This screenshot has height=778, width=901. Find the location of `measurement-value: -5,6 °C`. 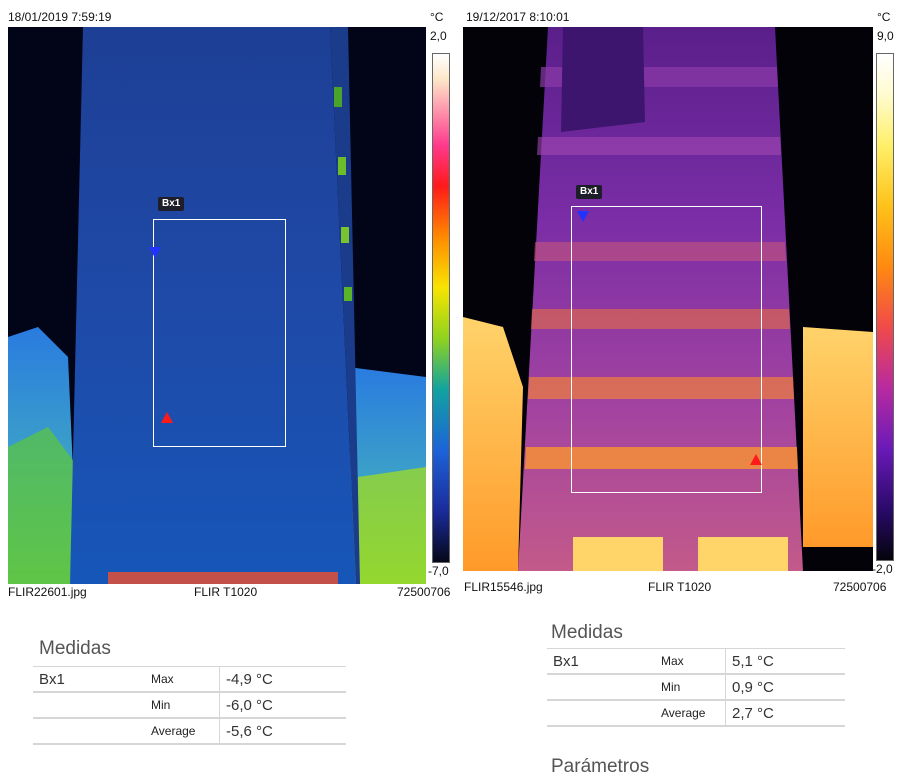

measurement-value: -5,6 °C is located at coordinates (282, 731).